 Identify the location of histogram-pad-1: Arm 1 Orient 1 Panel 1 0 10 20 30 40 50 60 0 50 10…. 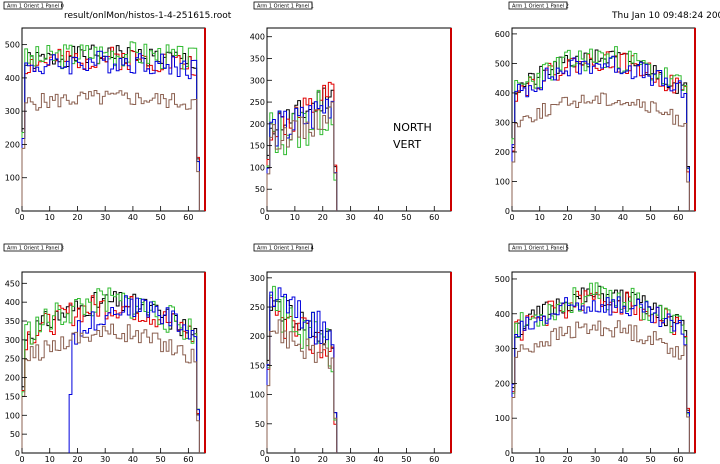
(351, 111).